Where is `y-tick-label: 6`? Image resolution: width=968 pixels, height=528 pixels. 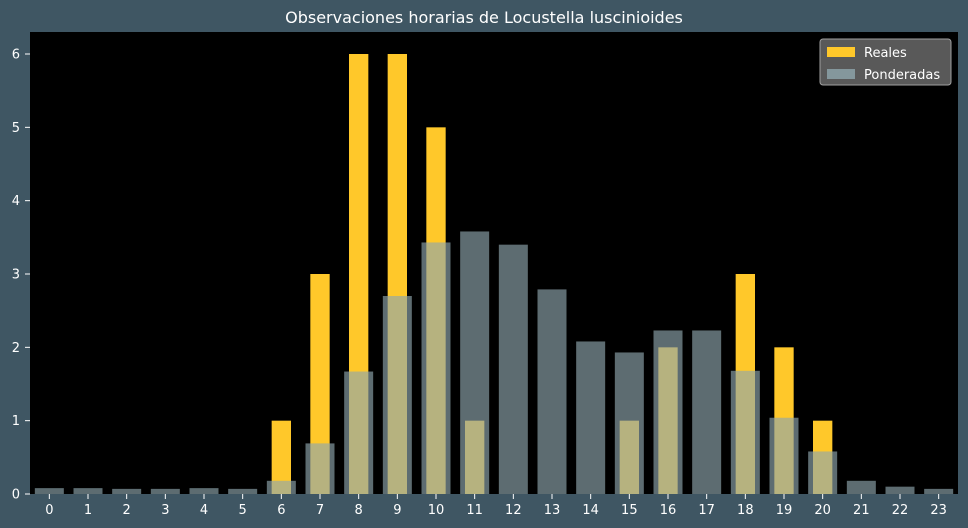
y-tick-label: 6 is located at coordinates (16, 55).